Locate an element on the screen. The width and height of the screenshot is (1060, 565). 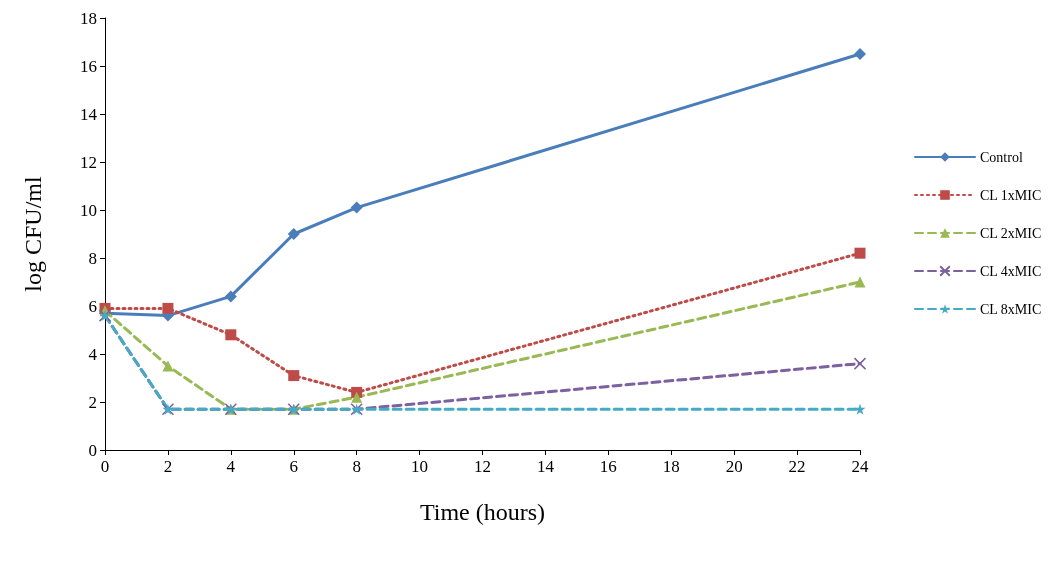
legend-label: CL 1xMIC is located at coordinates (1011, 195).